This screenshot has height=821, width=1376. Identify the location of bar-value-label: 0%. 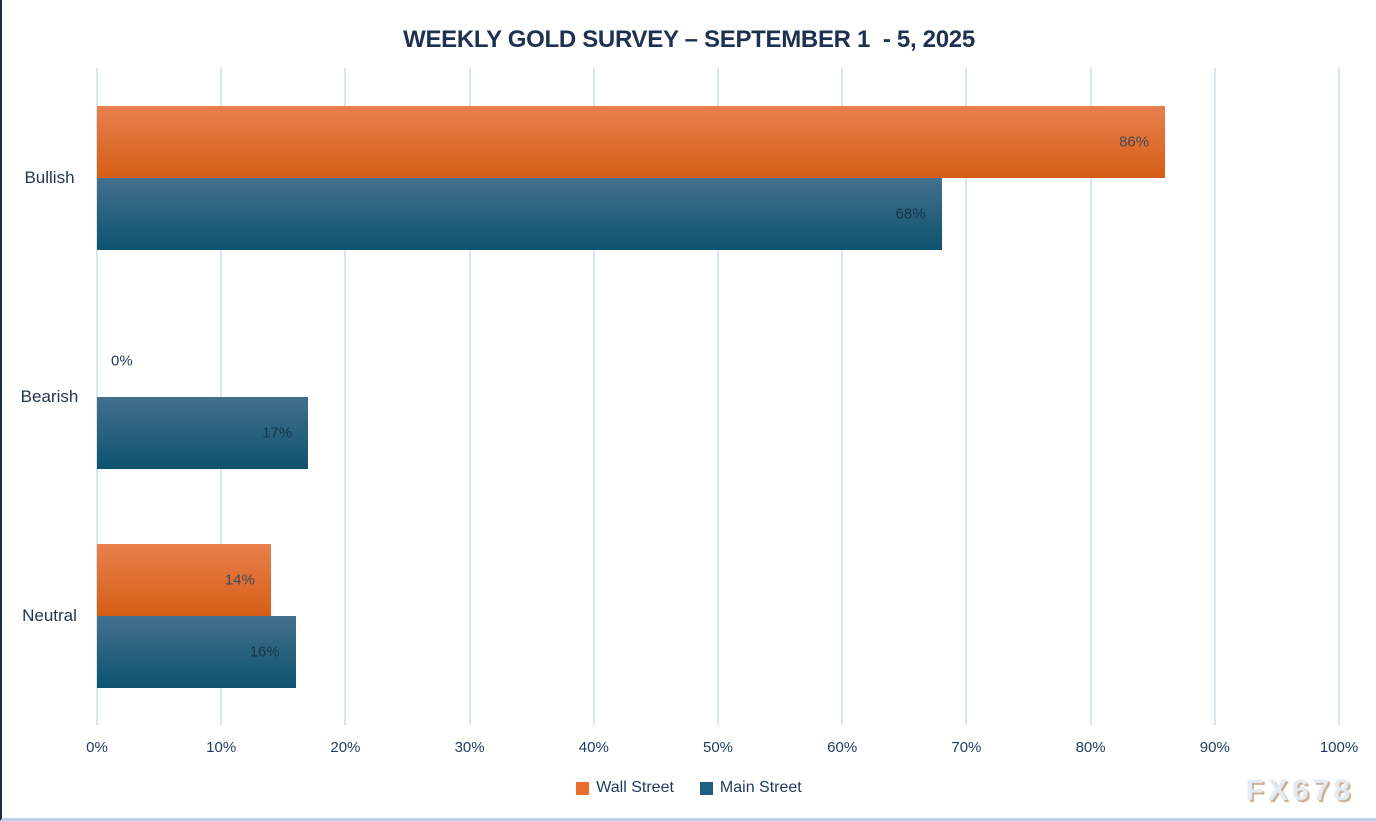
(122, 360).